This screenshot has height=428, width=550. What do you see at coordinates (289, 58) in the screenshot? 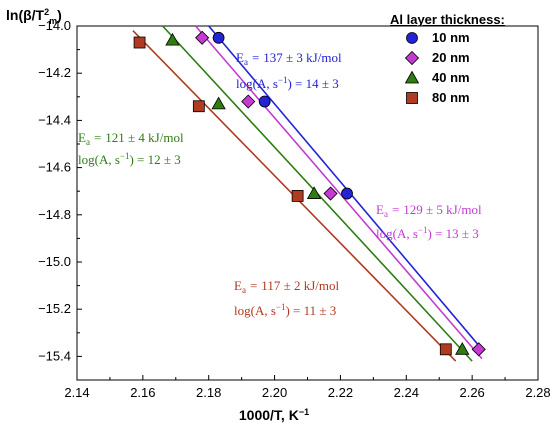
I see `annotation-10nm-ea: Ea = 137 ± 3 kJ/mol` at bounding box center [289, 58].